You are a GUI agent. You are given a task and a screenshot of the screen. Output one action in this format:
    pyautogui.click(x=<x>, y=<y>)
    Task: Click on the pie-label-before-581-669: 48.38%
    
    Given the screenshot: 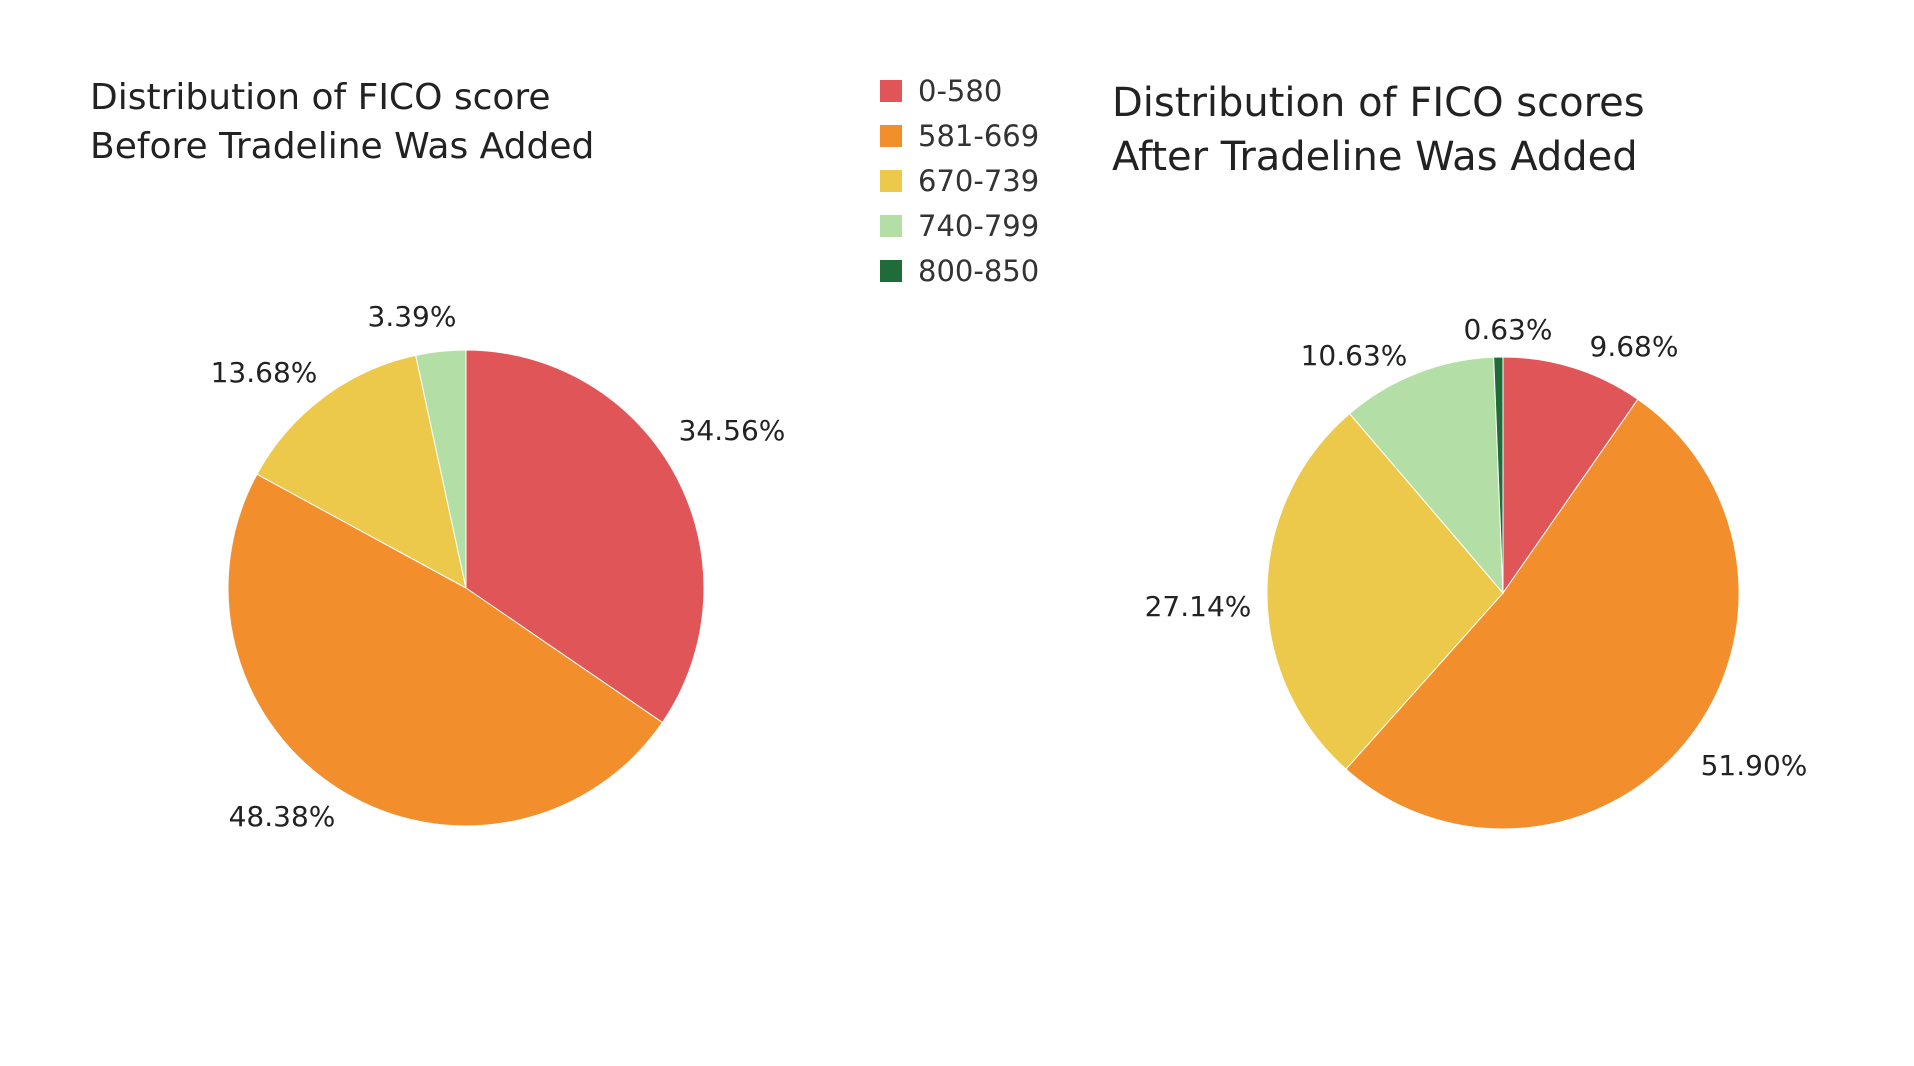 What is the action you would take?
    pyautogui.click(x=282, y=816)
    